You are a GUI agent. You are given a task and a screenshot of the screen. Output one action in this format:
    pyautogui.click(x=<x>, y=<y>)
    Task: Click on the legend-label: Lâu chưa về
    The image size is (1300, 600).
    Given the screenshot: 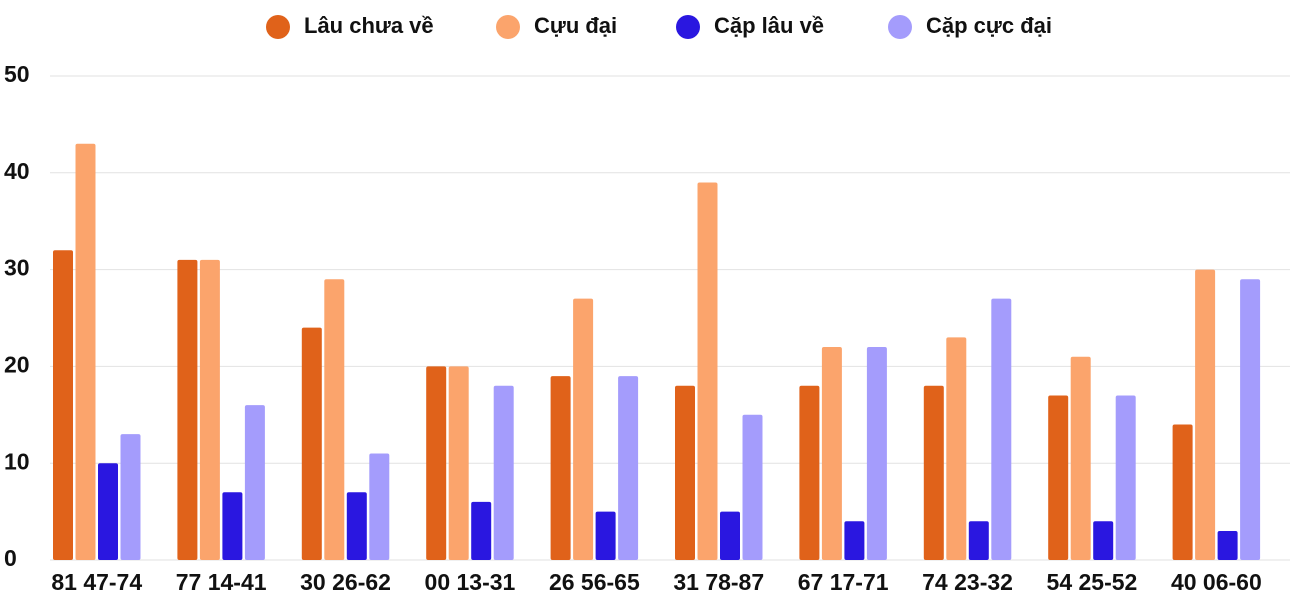 What is the action you would take?
    pyautogui.click(x=369, y=25)
    